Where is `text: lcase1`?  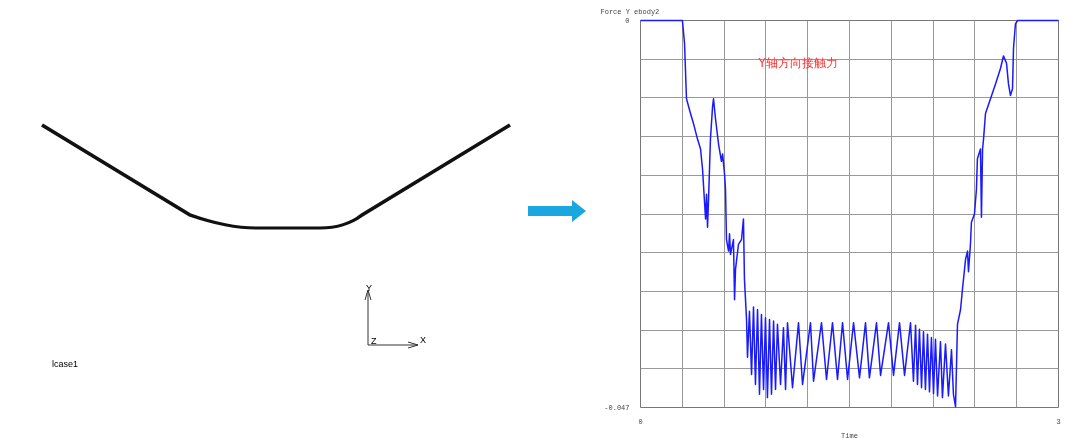
text: lcase1 is located at coordinates (65, 364).